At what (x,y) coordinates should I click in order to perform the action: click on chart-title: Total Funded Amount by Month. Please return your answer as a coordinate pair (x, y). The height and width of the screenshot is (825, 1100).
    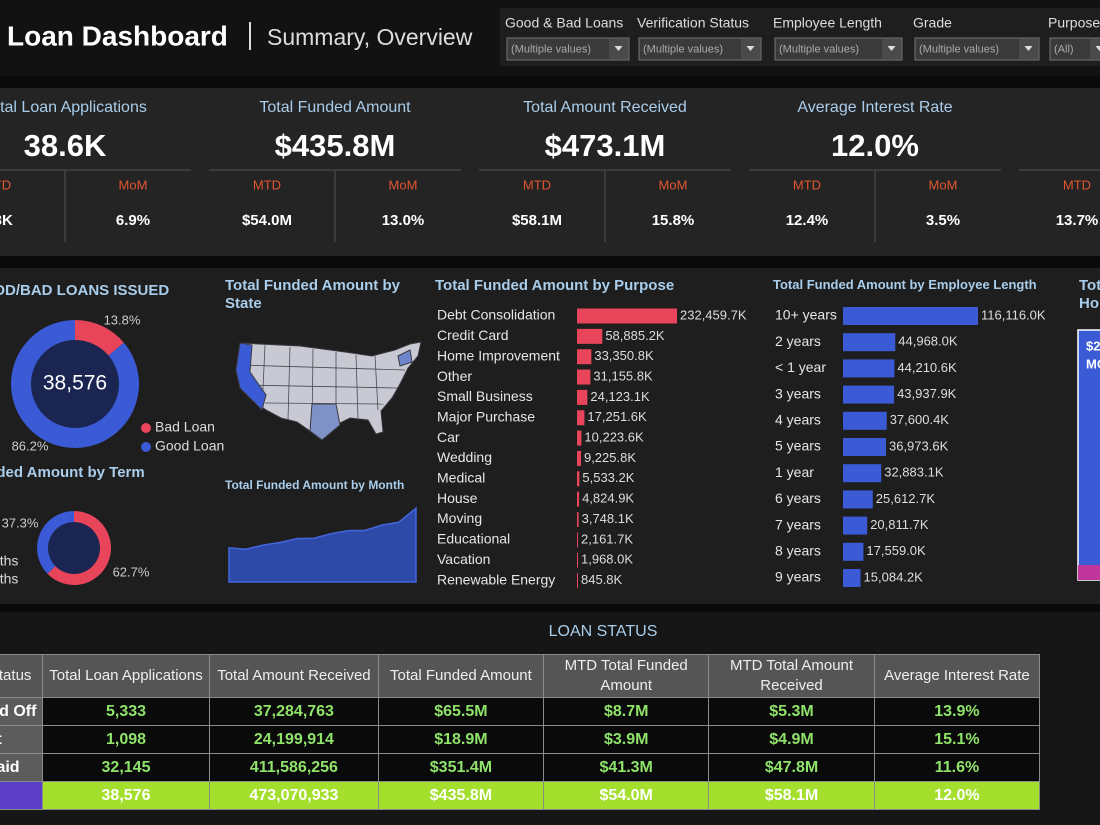
    Looking at the image, I should click on (315, 485).